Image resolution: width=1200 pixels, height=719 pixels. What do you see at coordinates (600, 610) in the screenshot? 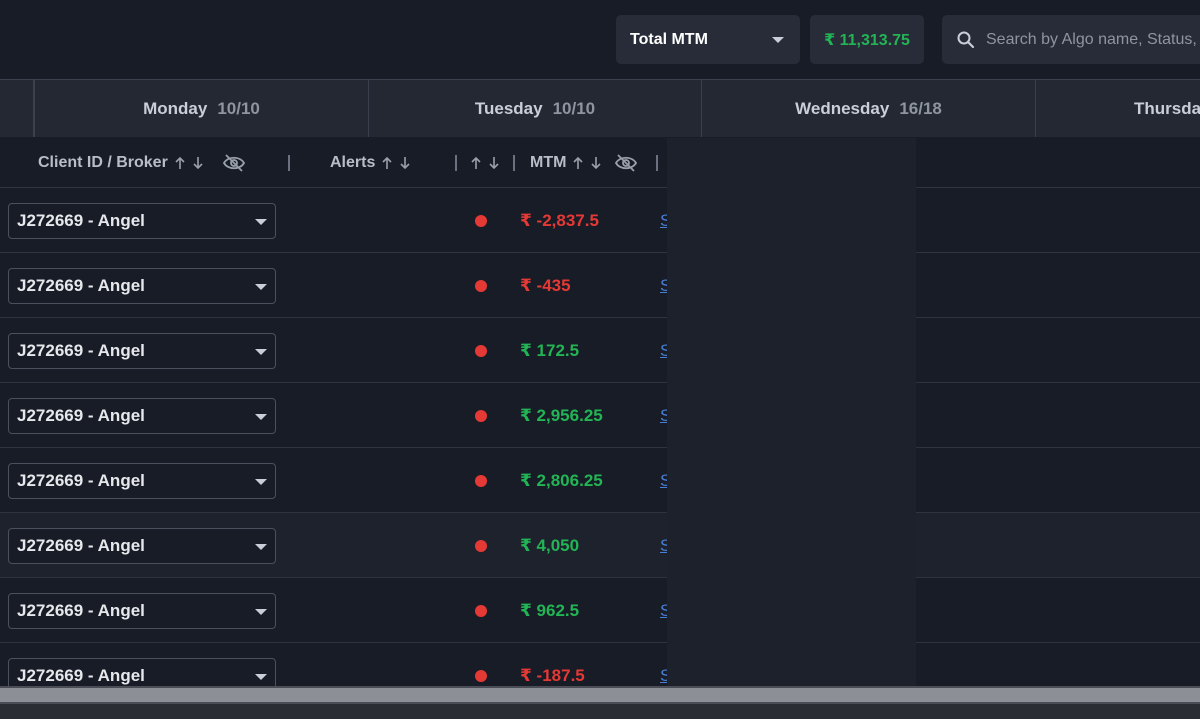
I see `table-row: J272669 - Angel ₹ 962.5 S` at bounding box center [600, 610].